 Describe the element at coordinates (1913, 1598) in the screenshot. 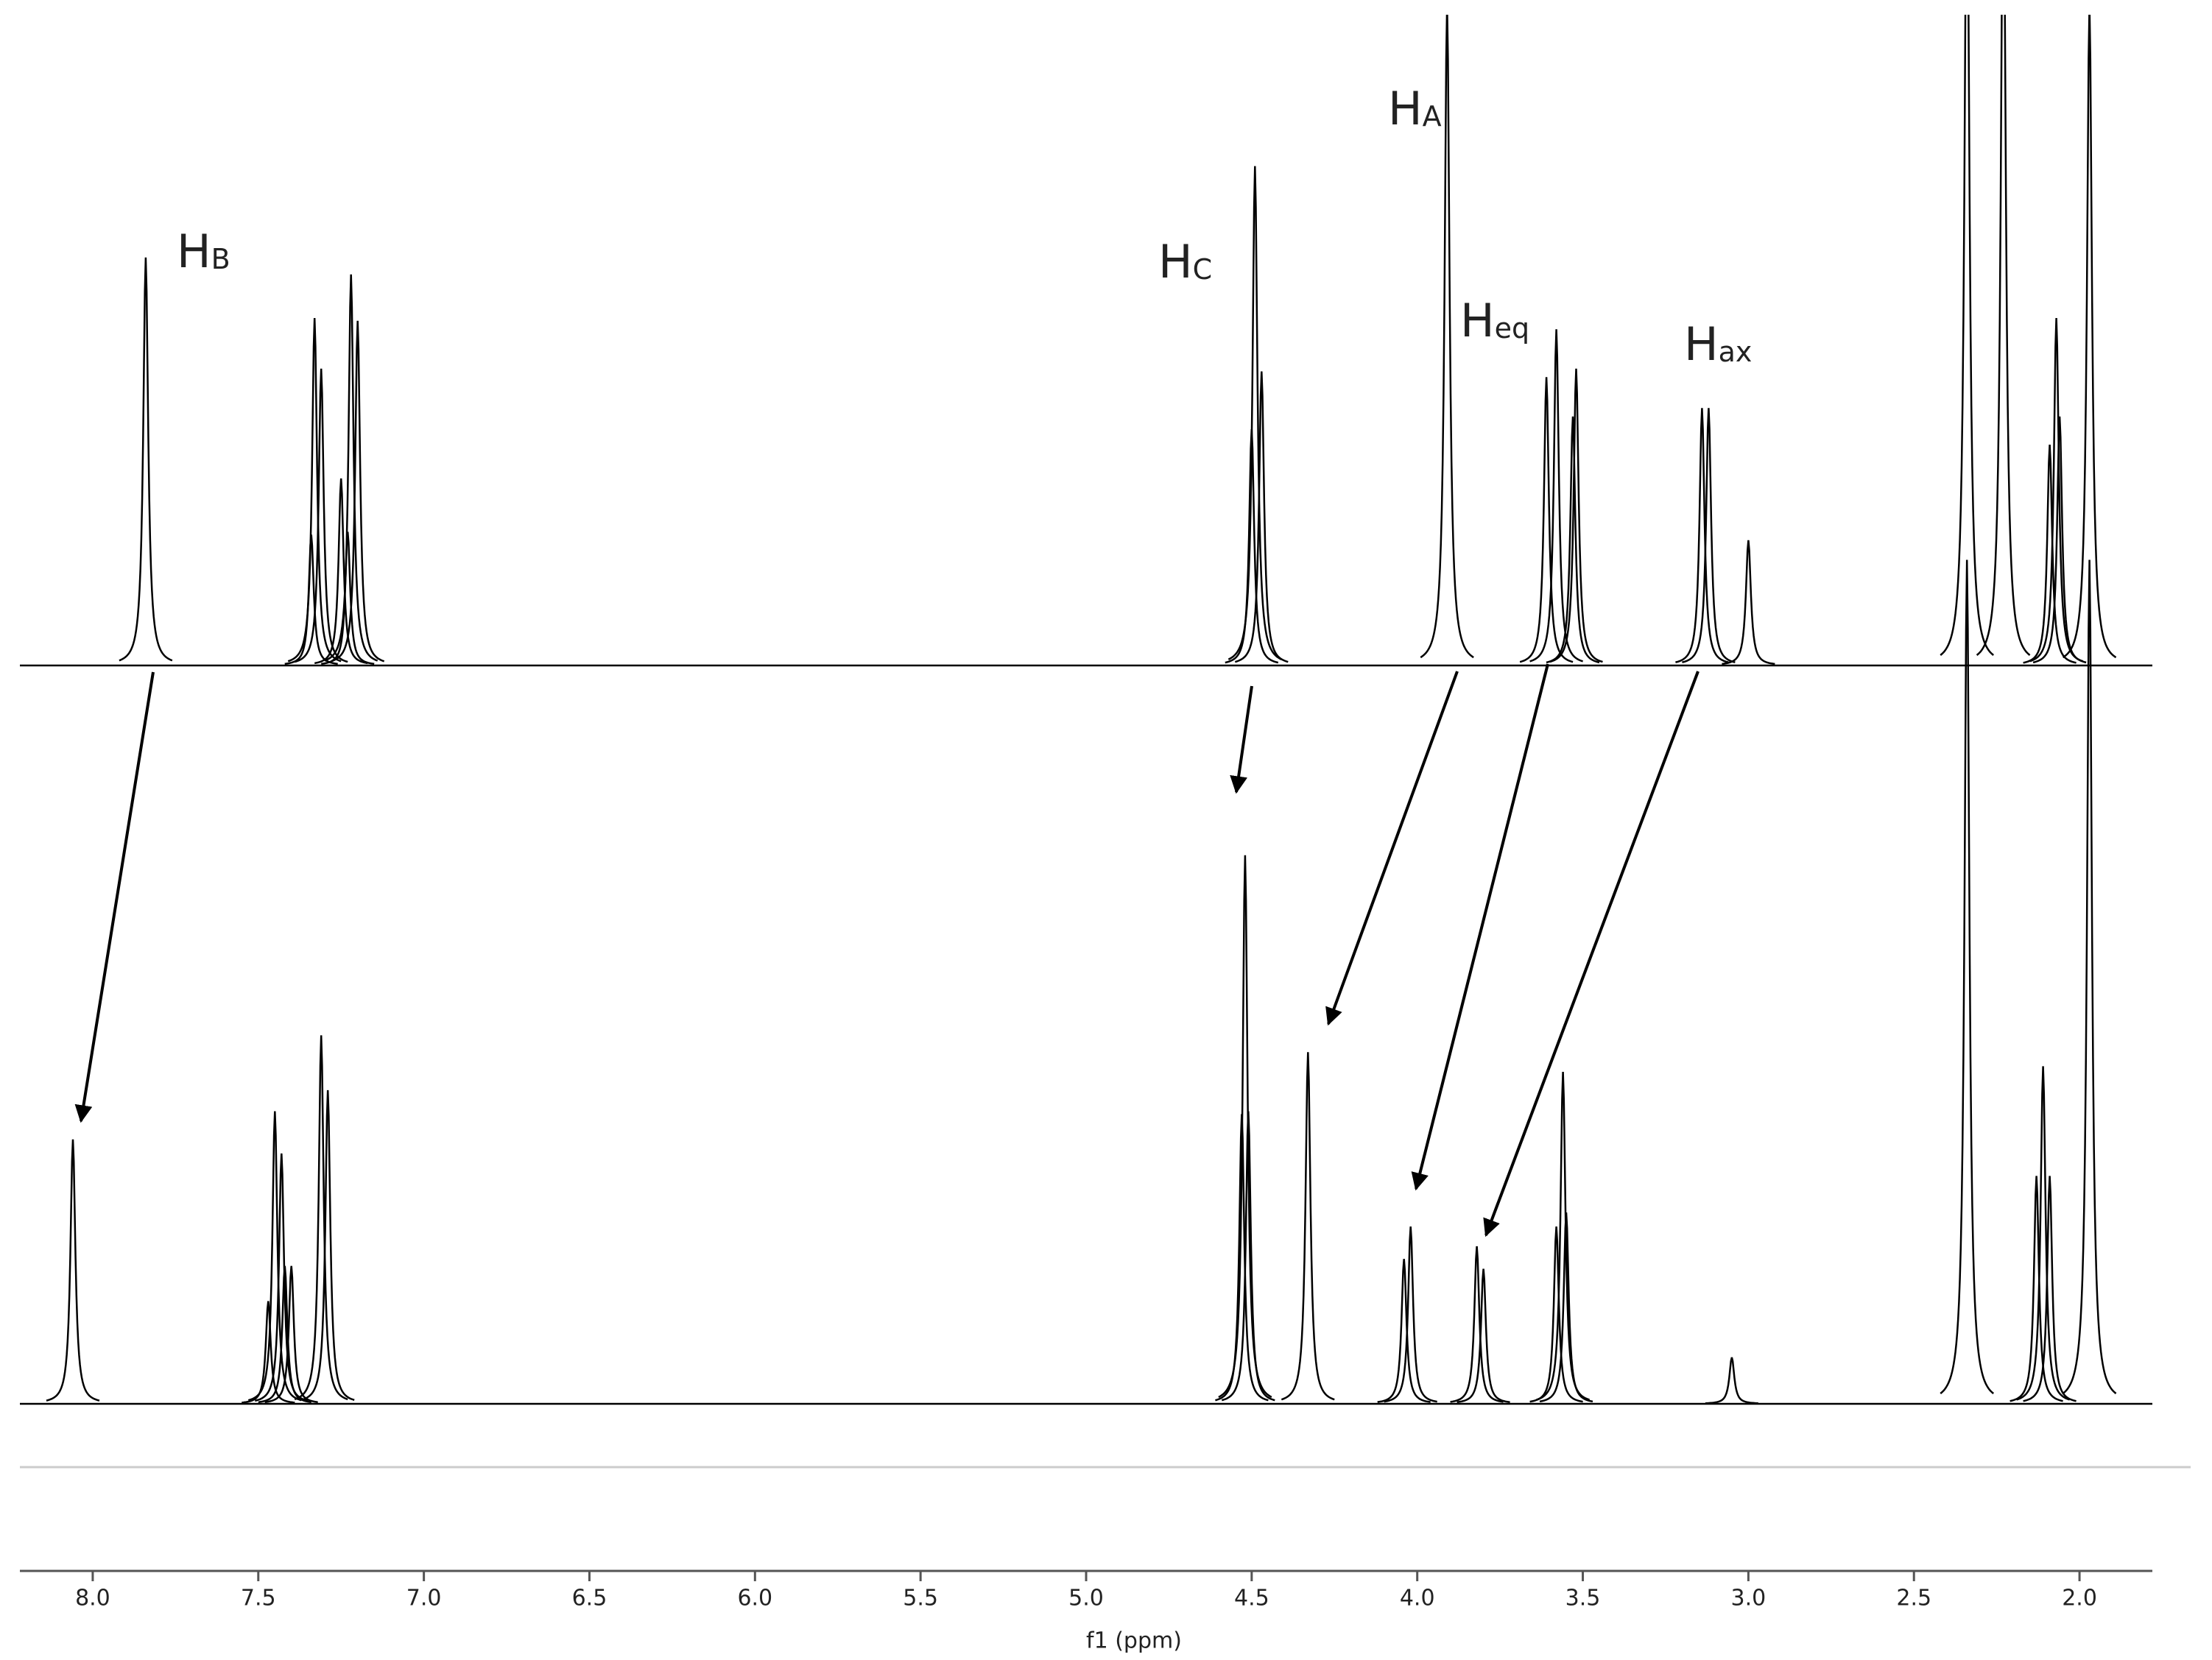

I see `x-tick-label: 2.5` at that location.